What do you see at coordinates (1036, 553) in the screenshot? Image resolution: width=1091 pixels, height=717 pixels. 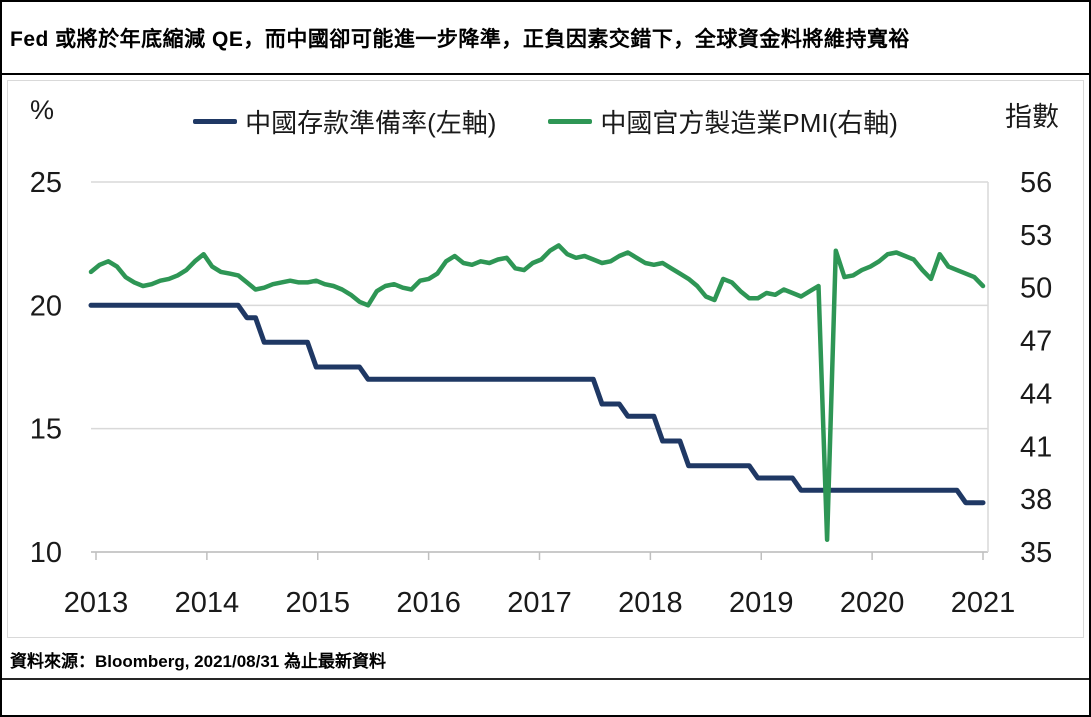 I see `svg-text: 35` at bounding box center [1036, 553].